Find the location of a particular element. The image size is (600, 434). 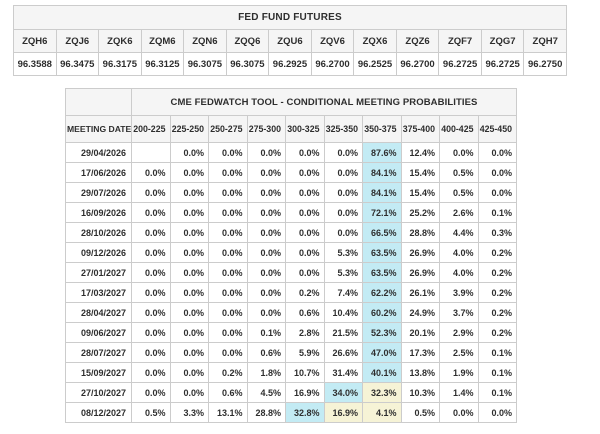

futures-contract-header: ZQJ6 is located at coordinates (77, 41).